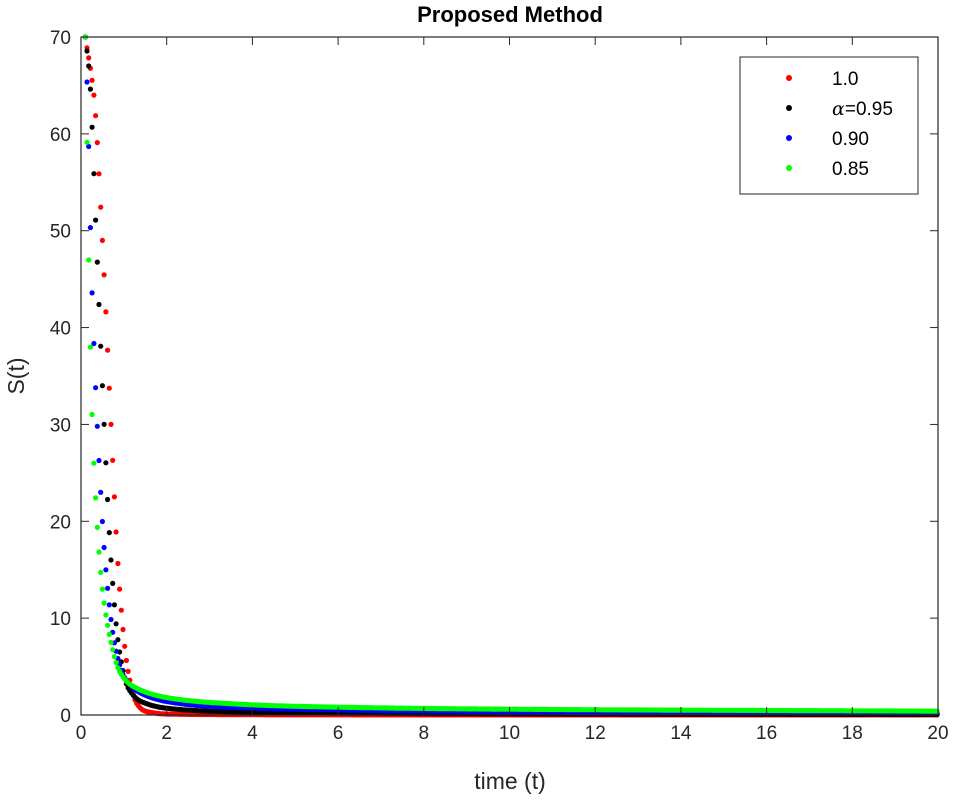  Describe the element at coordinates (681, 733) in the screenshot. I see `x-tick-label: 14` at that location.